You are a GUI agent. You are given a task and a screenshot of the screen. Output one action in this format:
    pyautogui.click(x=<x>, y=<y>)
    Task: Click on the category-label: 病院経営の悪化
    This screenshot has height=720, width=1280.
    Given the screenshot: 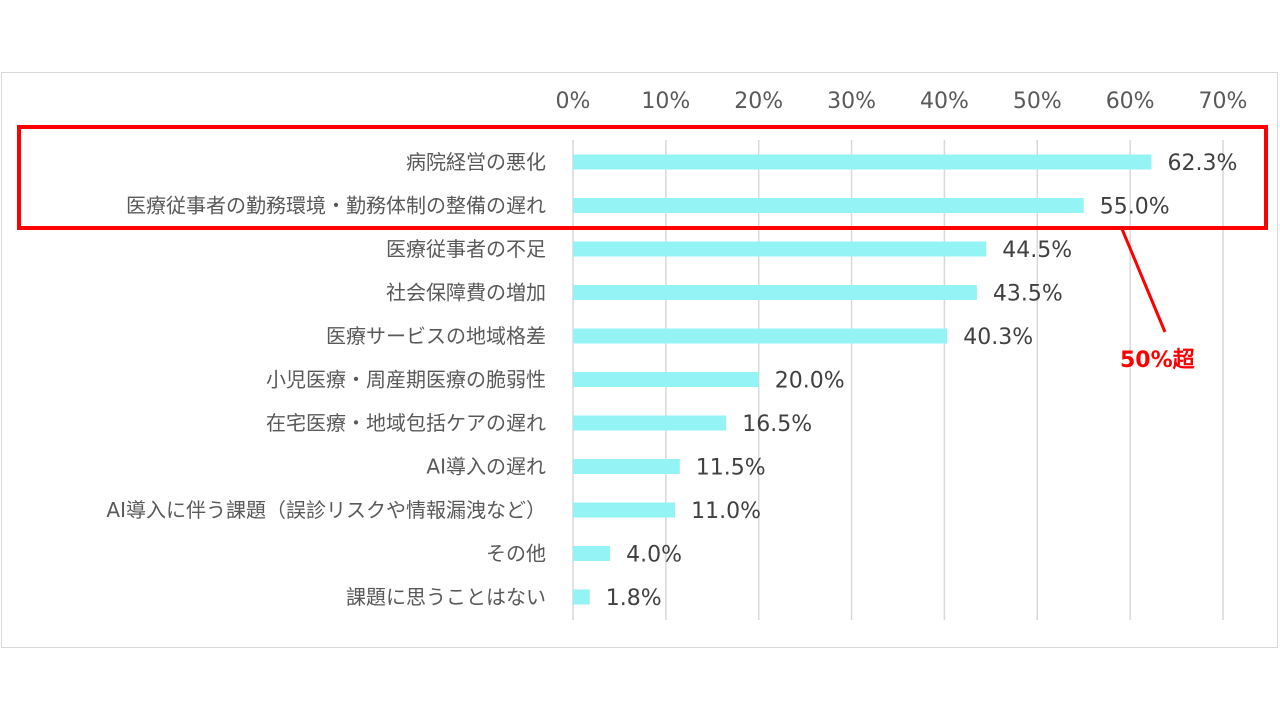 What is the action you would take?
    pyautogui.click(x=476, y=162)
    